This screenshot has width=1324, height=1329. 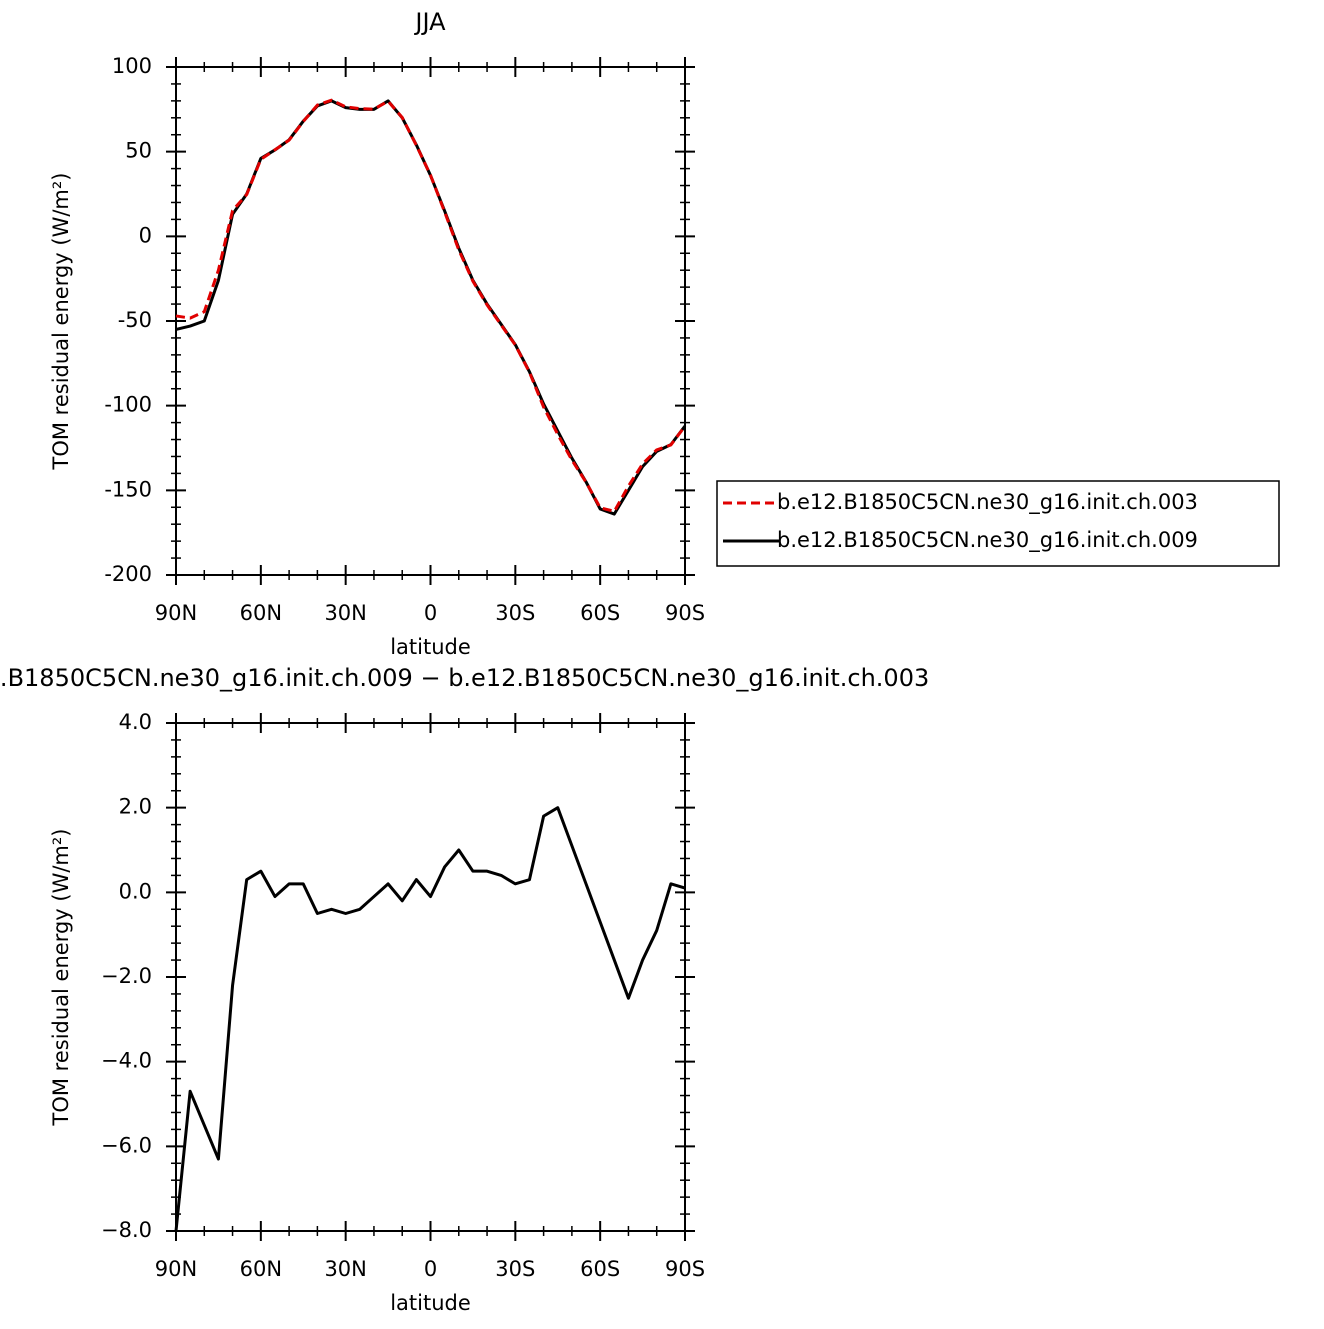 I want to click on y-tick-label: −2.0, so click(x=126, y=976).